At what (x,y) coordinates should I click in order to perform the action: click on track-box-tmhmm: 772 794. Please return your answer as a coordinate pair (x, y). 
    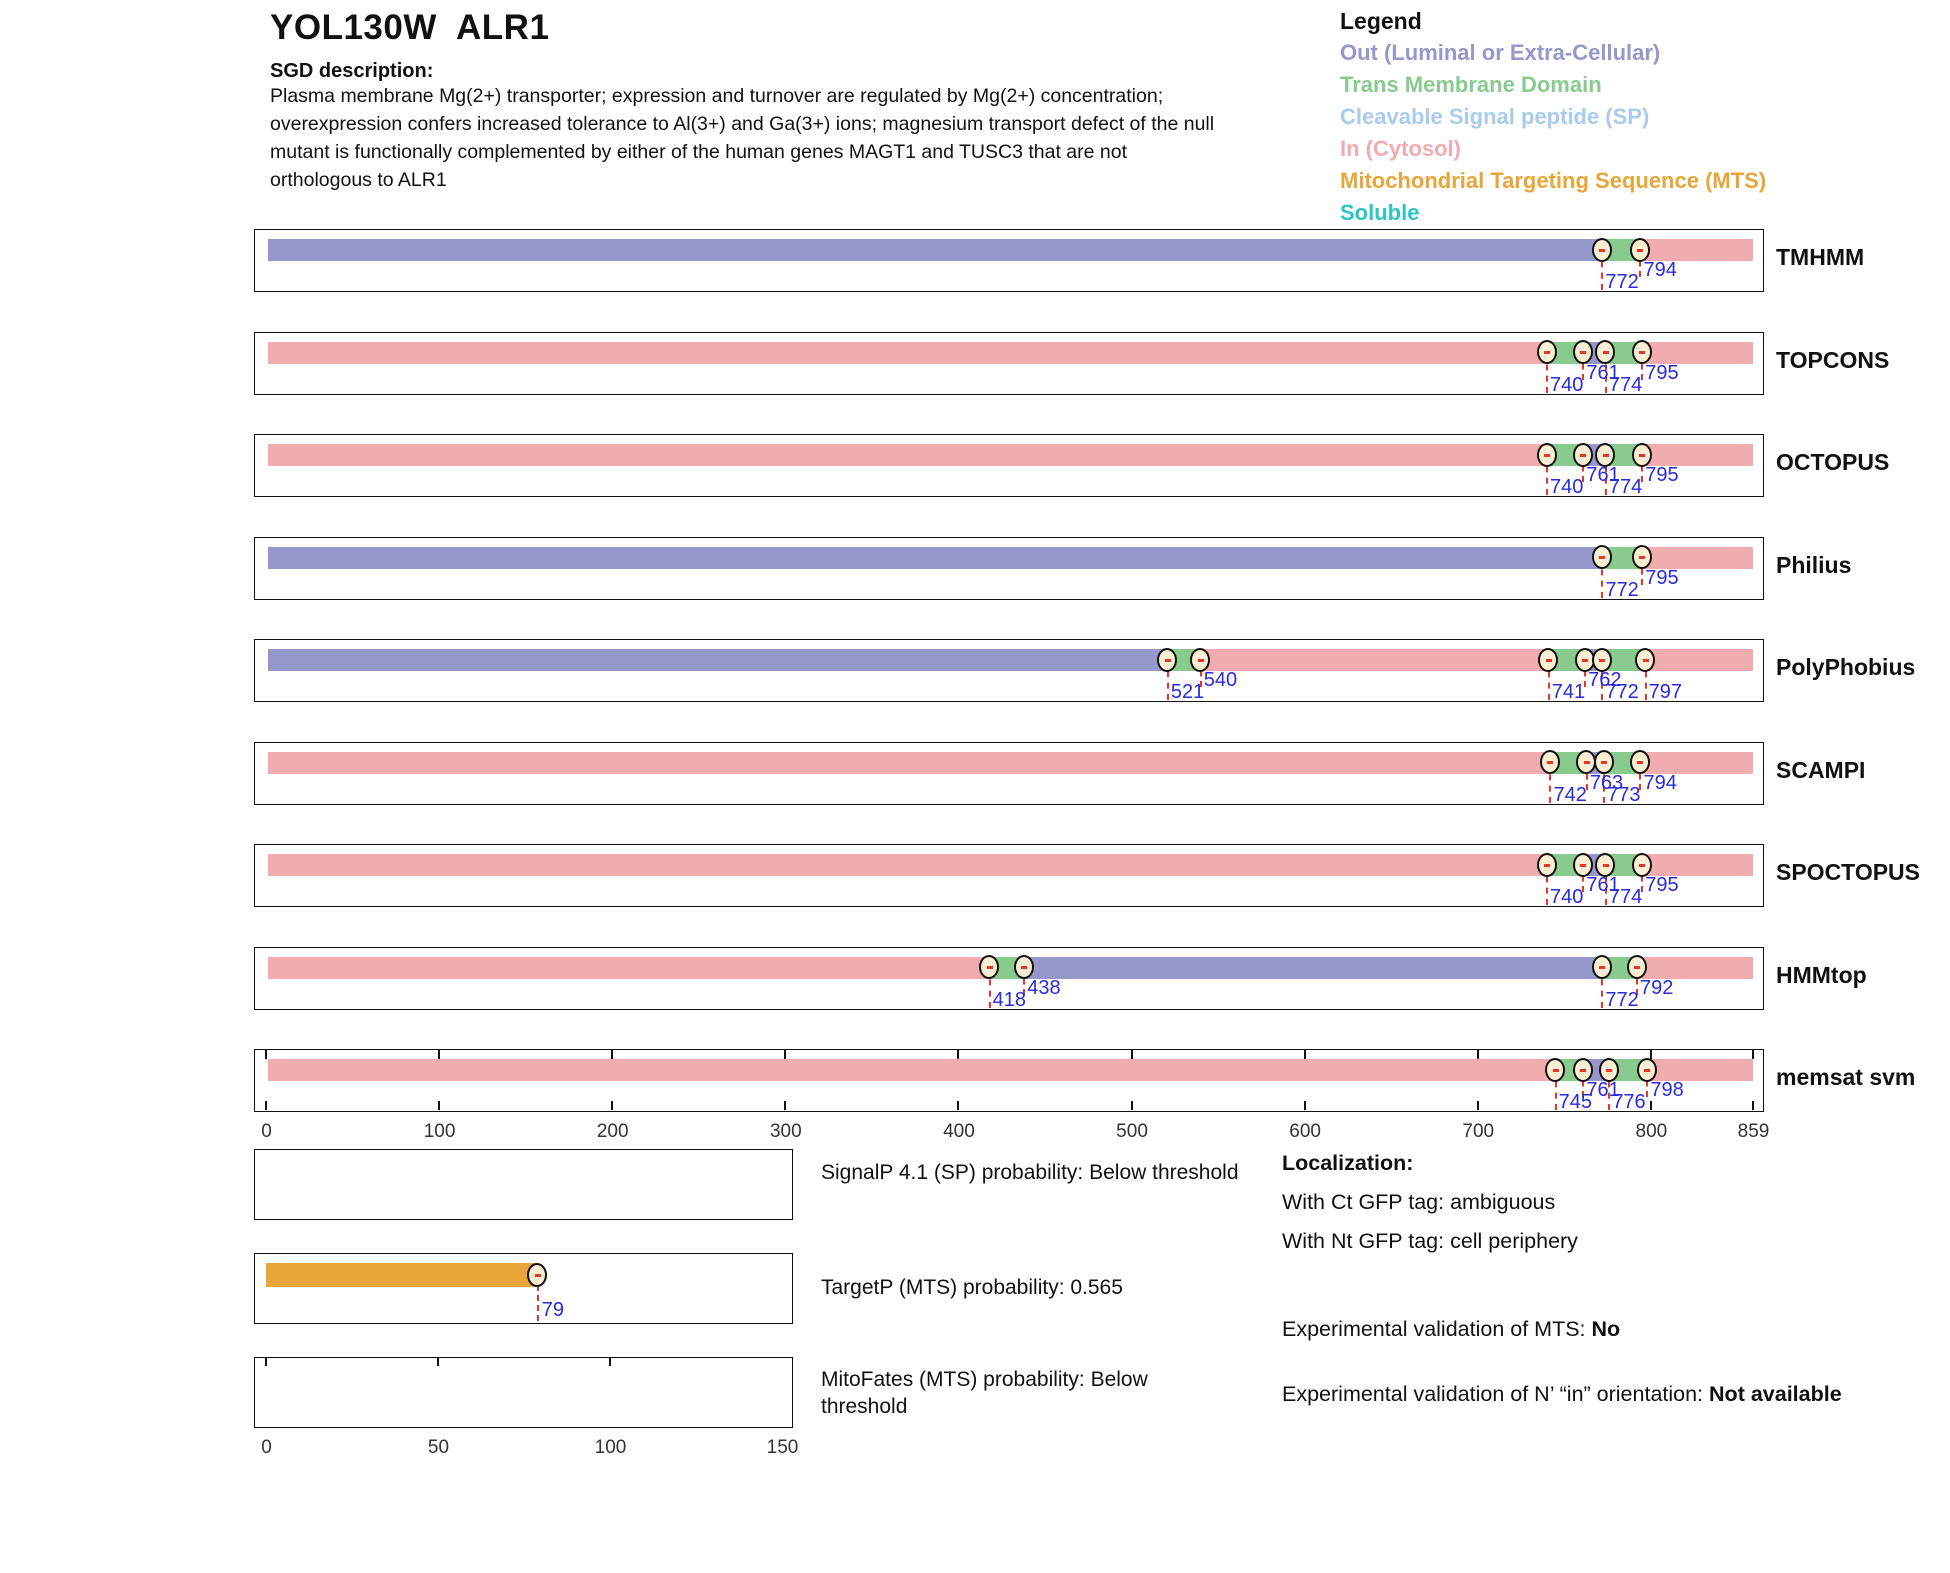
    Looking at the image, I should click on (1009, 261).